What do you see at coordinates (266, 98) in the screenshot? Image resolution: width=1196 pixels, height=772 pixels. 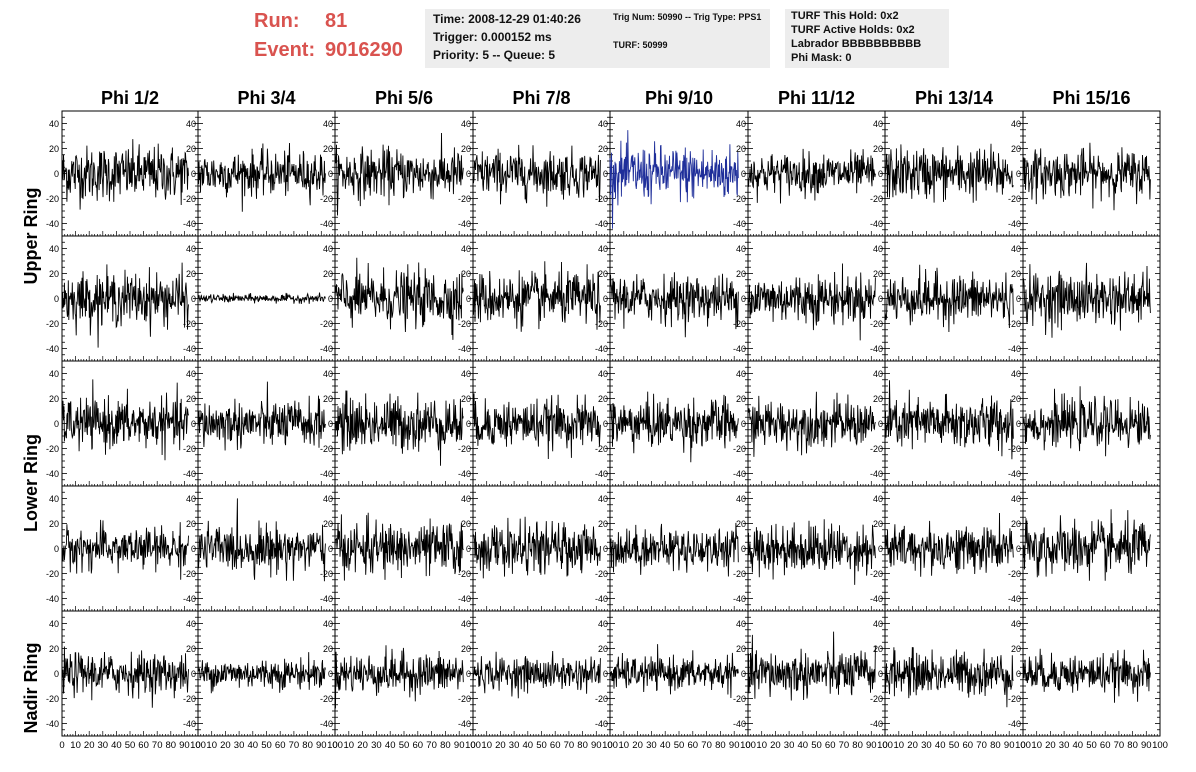 I see `column-header-phi-3-4: Phi 3/4` at bounding box center [266, 98].